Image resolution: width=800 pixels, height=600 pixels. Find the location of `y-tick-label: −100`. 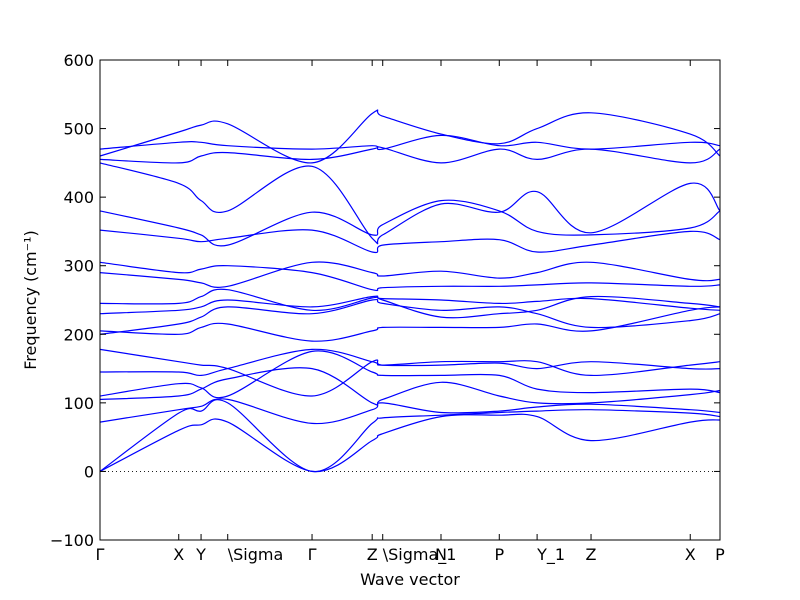

y-tick-label: −100 is located at coordinates (72, 540).